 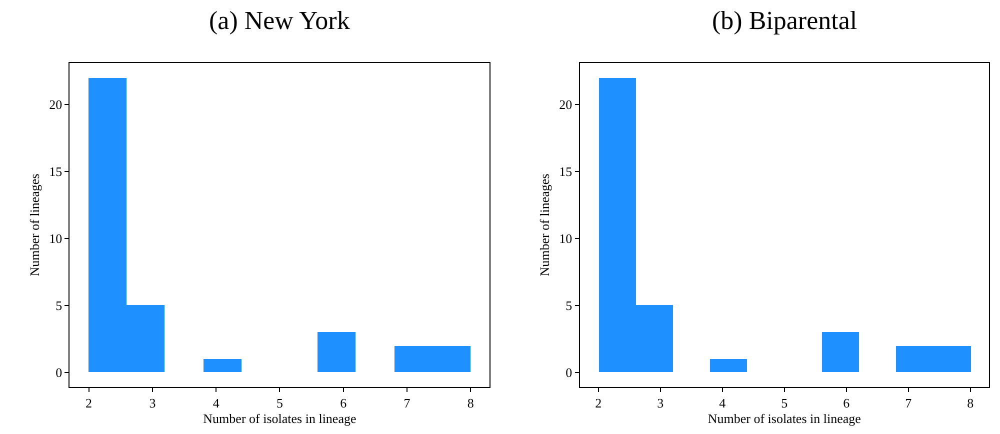 What do you see at coordinates (279, 20) in the screenshot?
I see `chart-title: (a) New York` at bounding box center [279, 20].